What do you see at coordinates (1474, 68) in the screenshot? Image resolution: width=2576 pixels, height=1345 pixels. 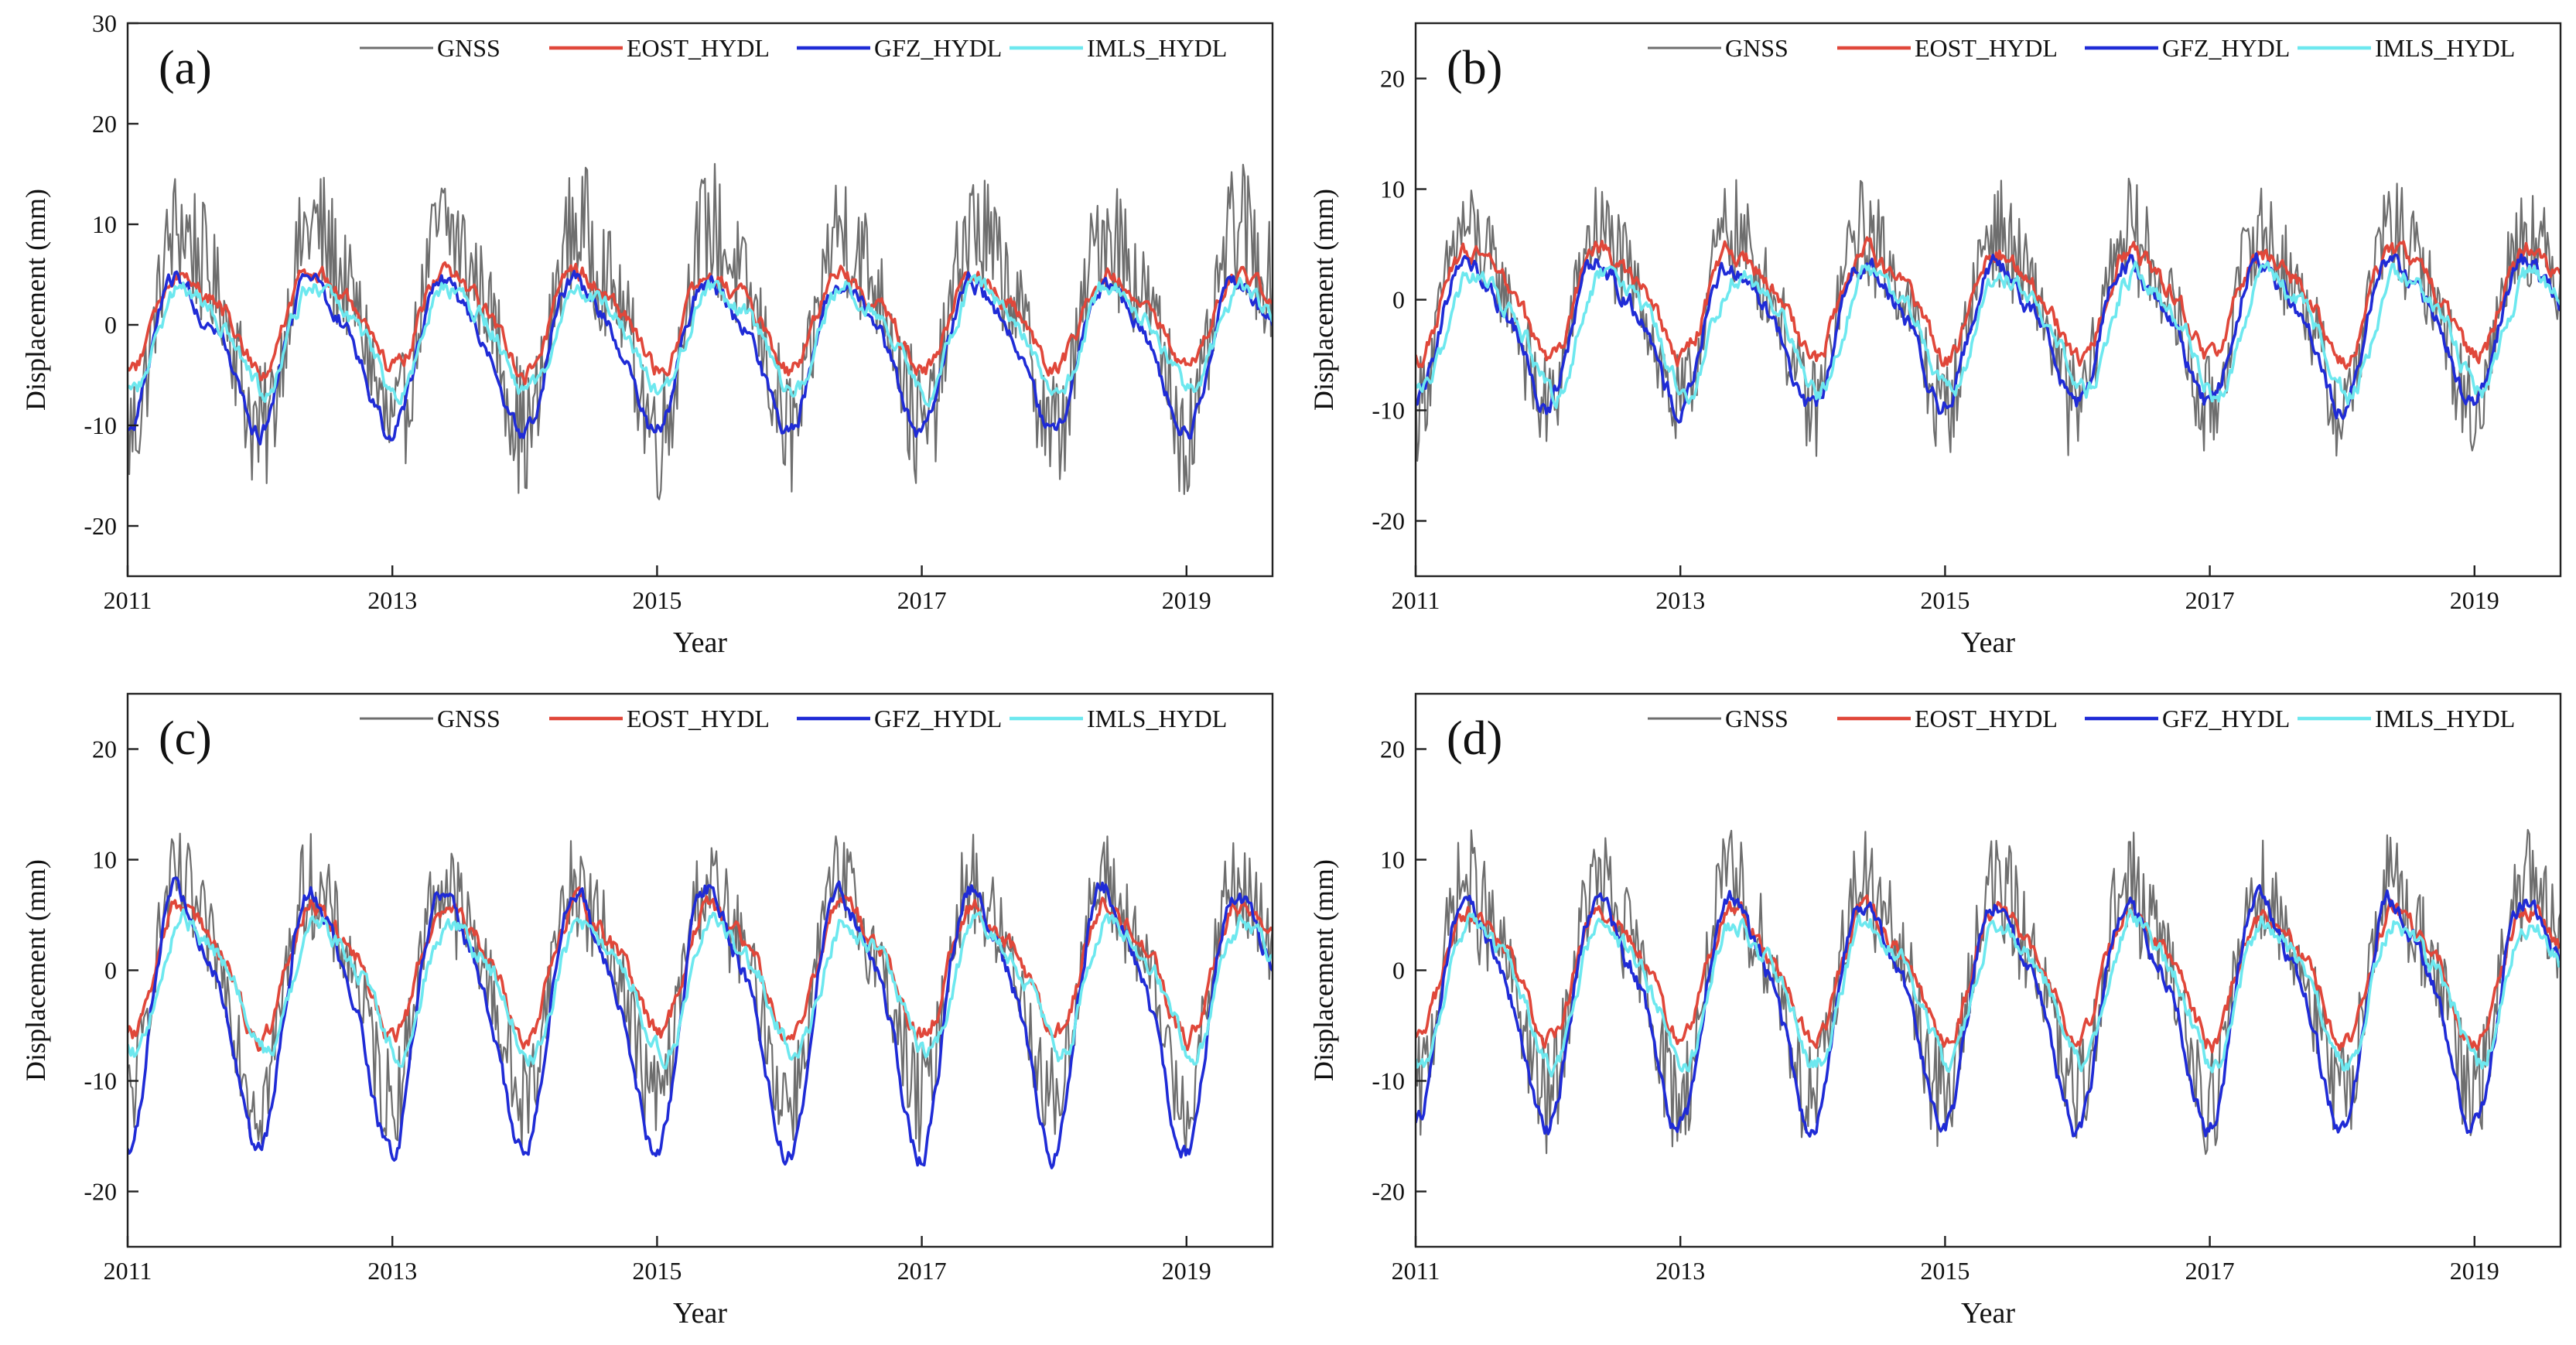 I see `panel-label: (b)` at bounding box center [1474, 68].